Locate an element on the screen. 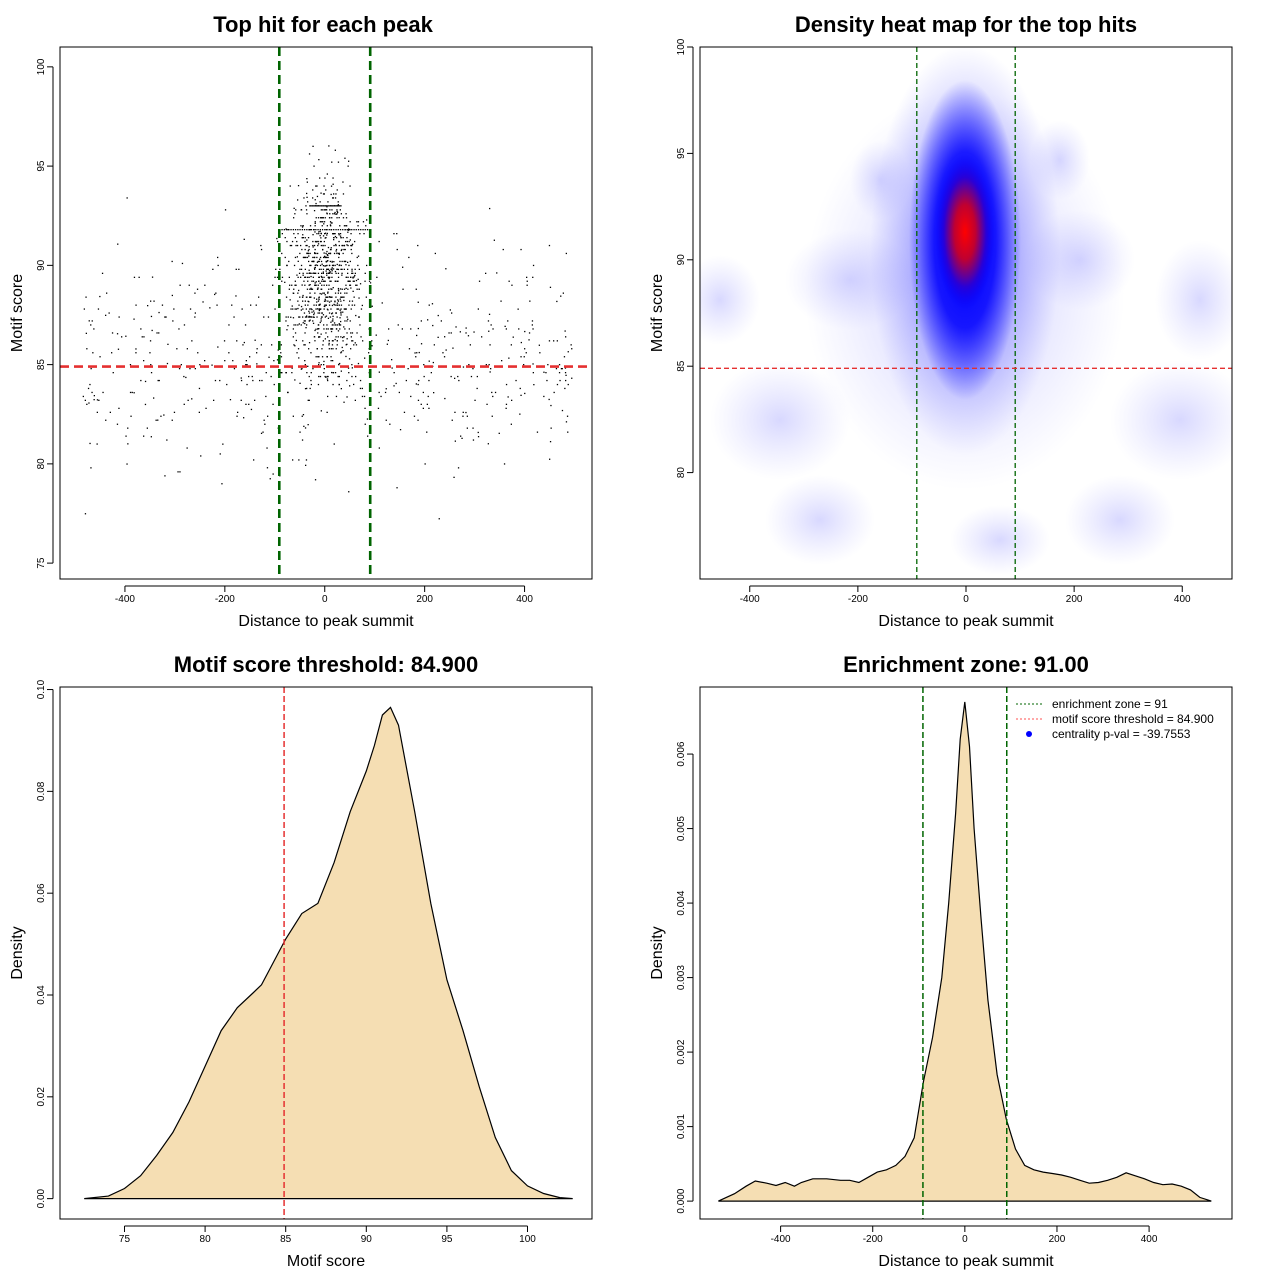 Image resolution: width=1280 pixels, height=1280 pixels. y-tick-label: 0.02 is located at coordinates (41, 1097).